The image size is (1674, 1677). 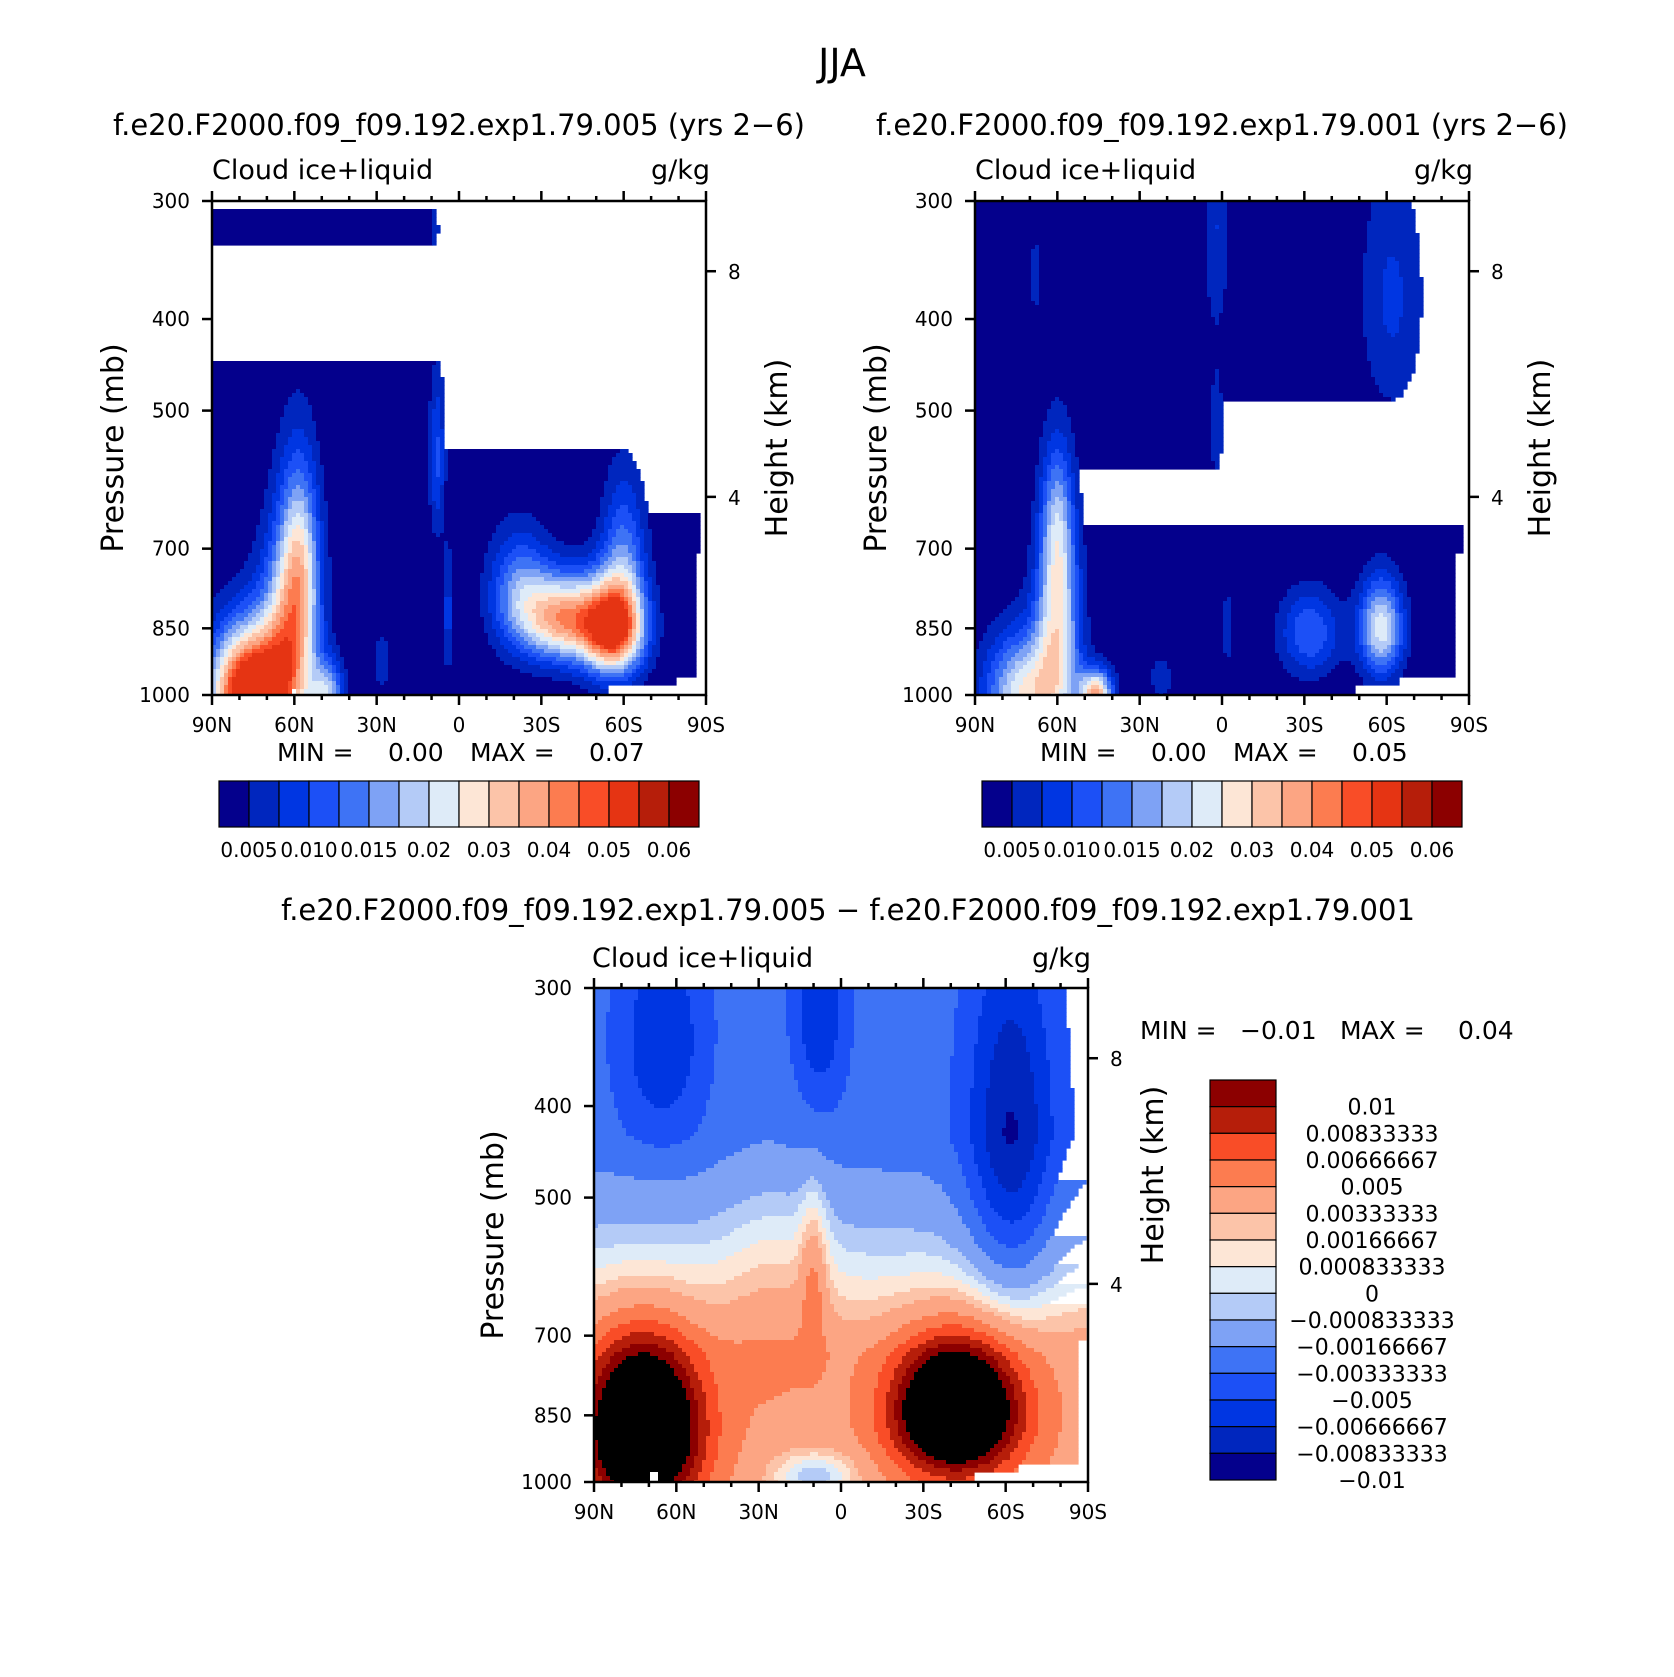 I want to click on max-value: 0.07, so click(x=617, y=752).